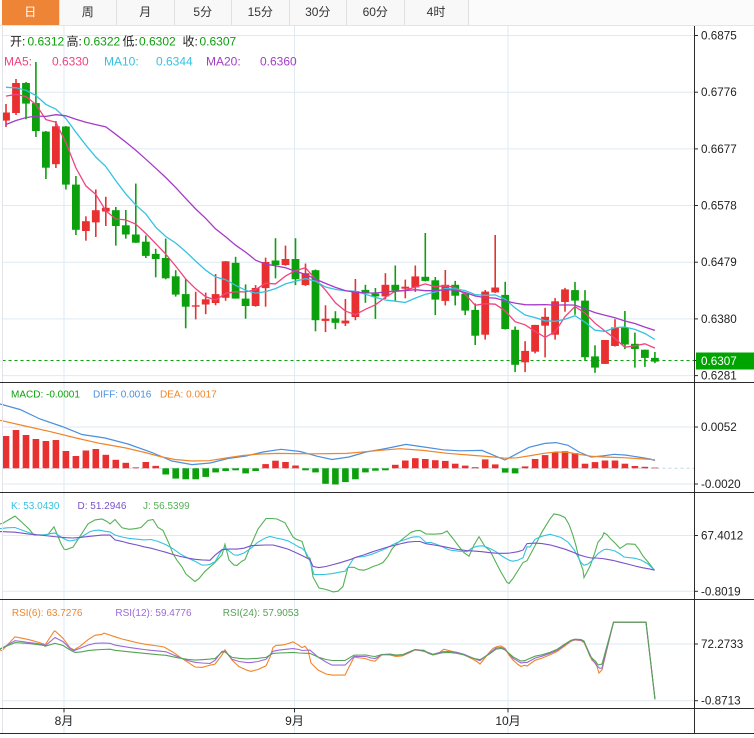  What do you see at coordinates (719, 36) in the screenshot?
I see `svg-text: 0.6875` at bounding box center [719, 36].